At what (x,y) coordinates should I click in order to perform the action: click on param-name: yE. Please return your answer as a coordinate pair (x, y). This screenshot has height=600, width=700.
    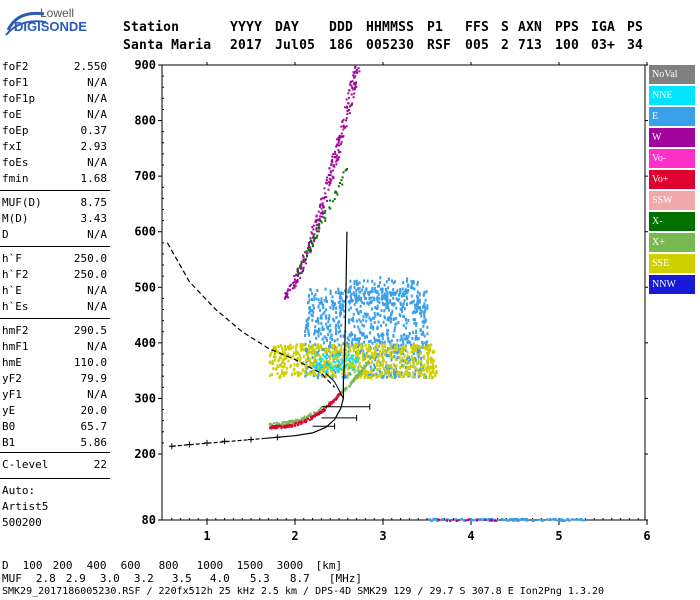
    Looking at the image, I should click on (9, 410).